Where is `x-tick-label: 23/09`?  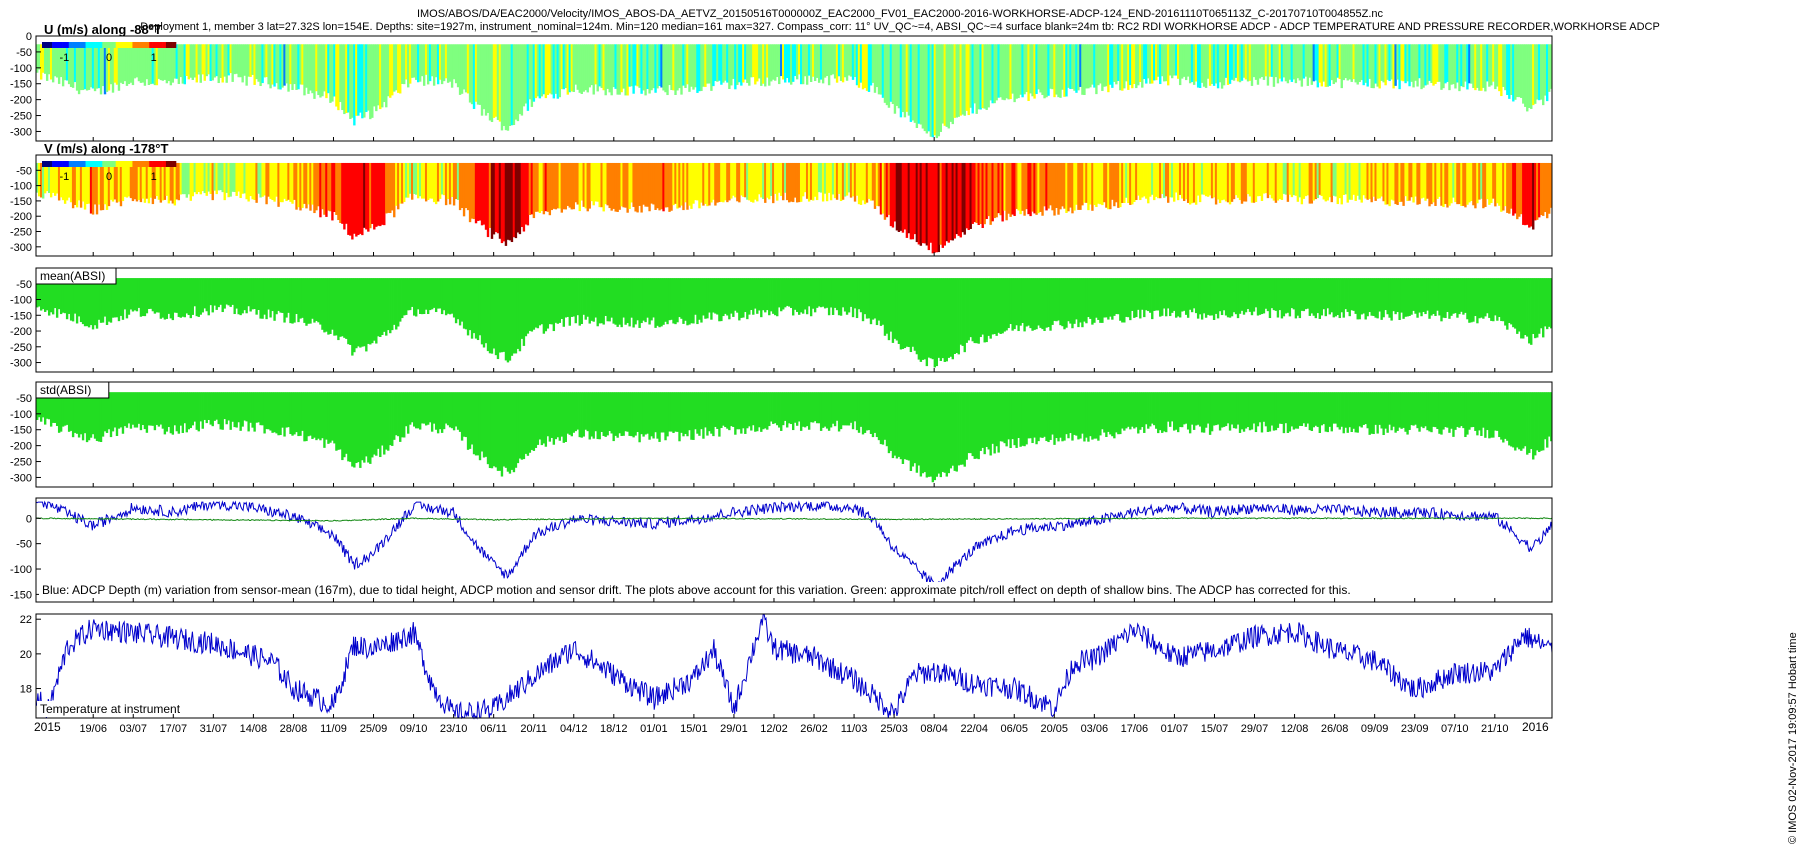 x-tick-label: 23/09 is located at coordinates (1415, 729).